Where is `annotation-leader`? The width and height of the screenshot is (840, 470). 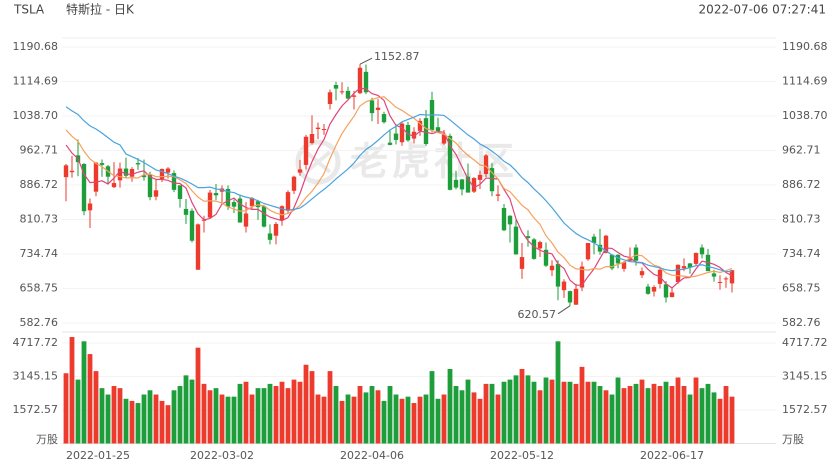
annotation-leader is located at coordinates (366, 61).